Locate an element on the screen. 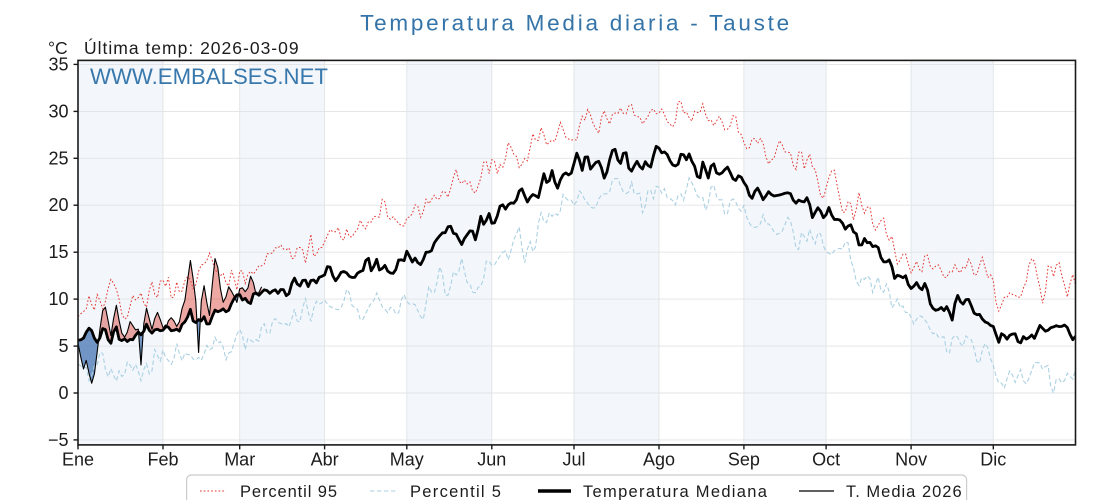 This screenshot has height=500, width=1120. svg-text: °C is located at coordinates (58, 48).